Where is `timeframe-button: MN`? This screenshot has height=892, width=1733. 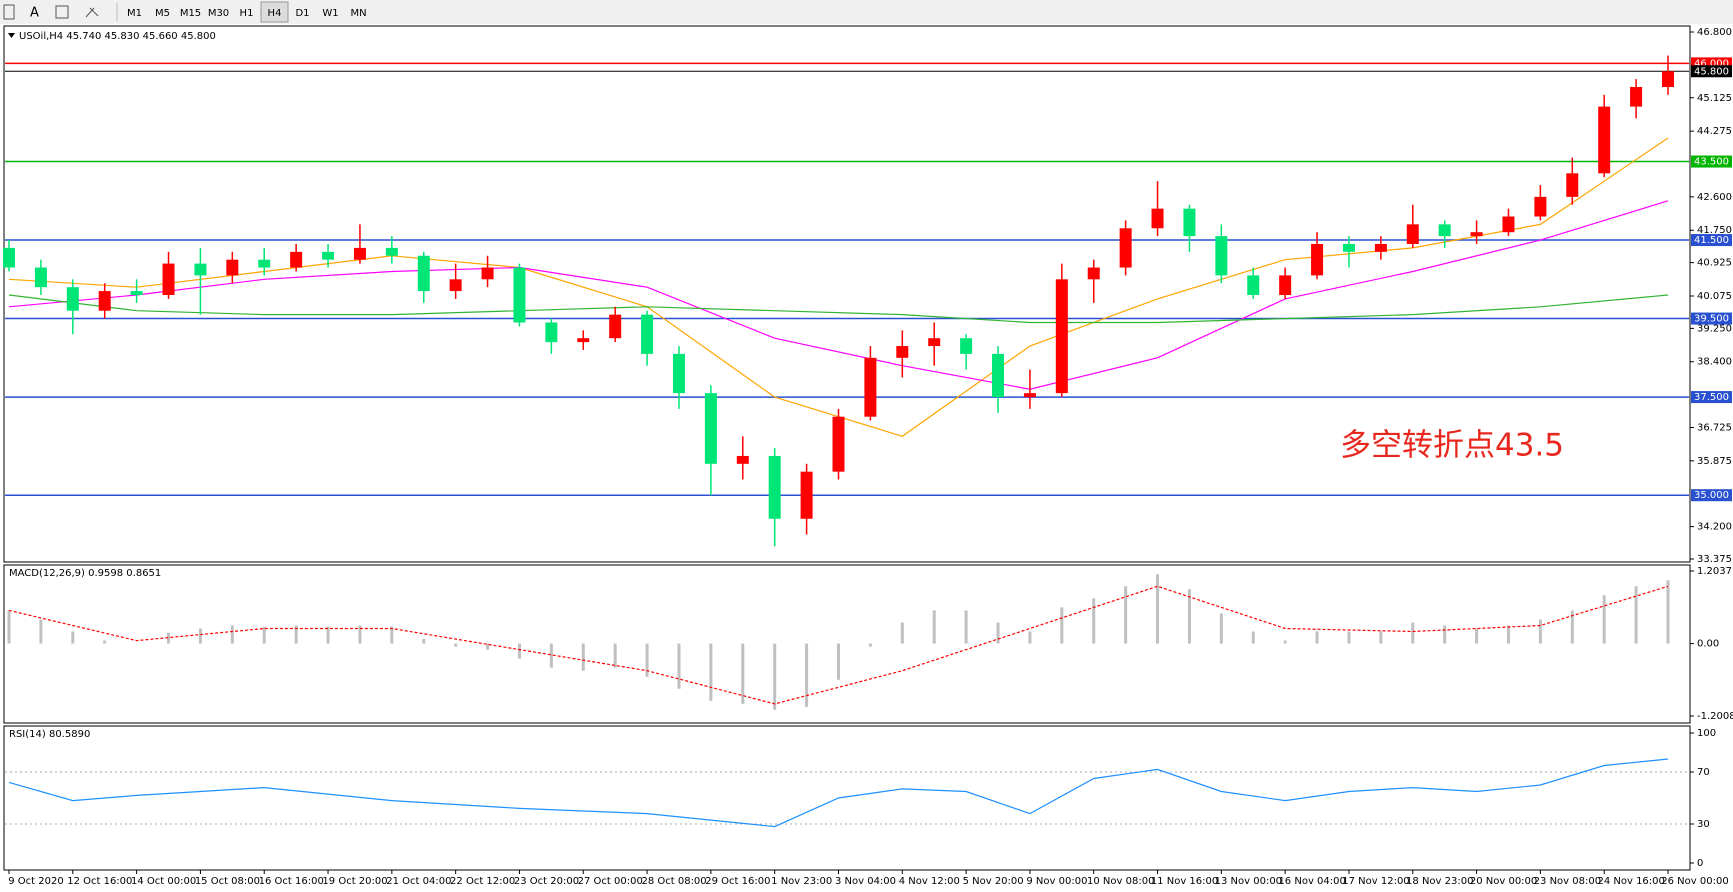
timeframe-button: MN is located at coordinates (358, 13).